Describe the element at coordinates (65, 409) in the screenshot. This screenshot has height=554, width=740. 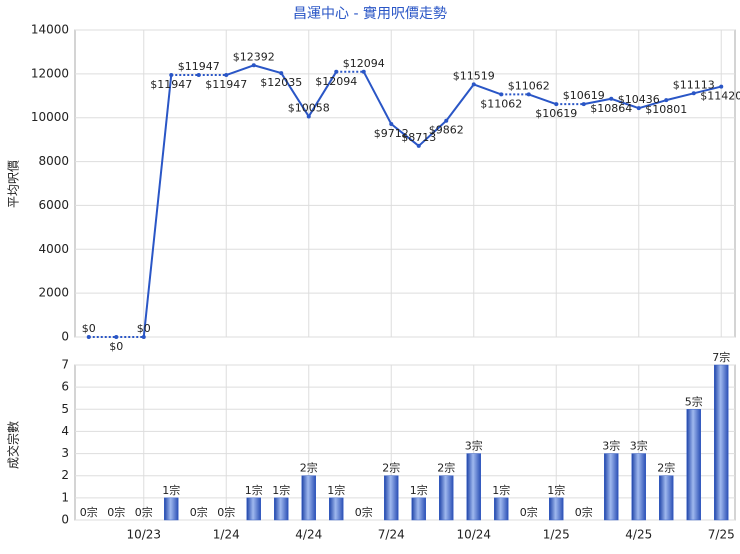
I see `y-tick-label: 5` at that location.